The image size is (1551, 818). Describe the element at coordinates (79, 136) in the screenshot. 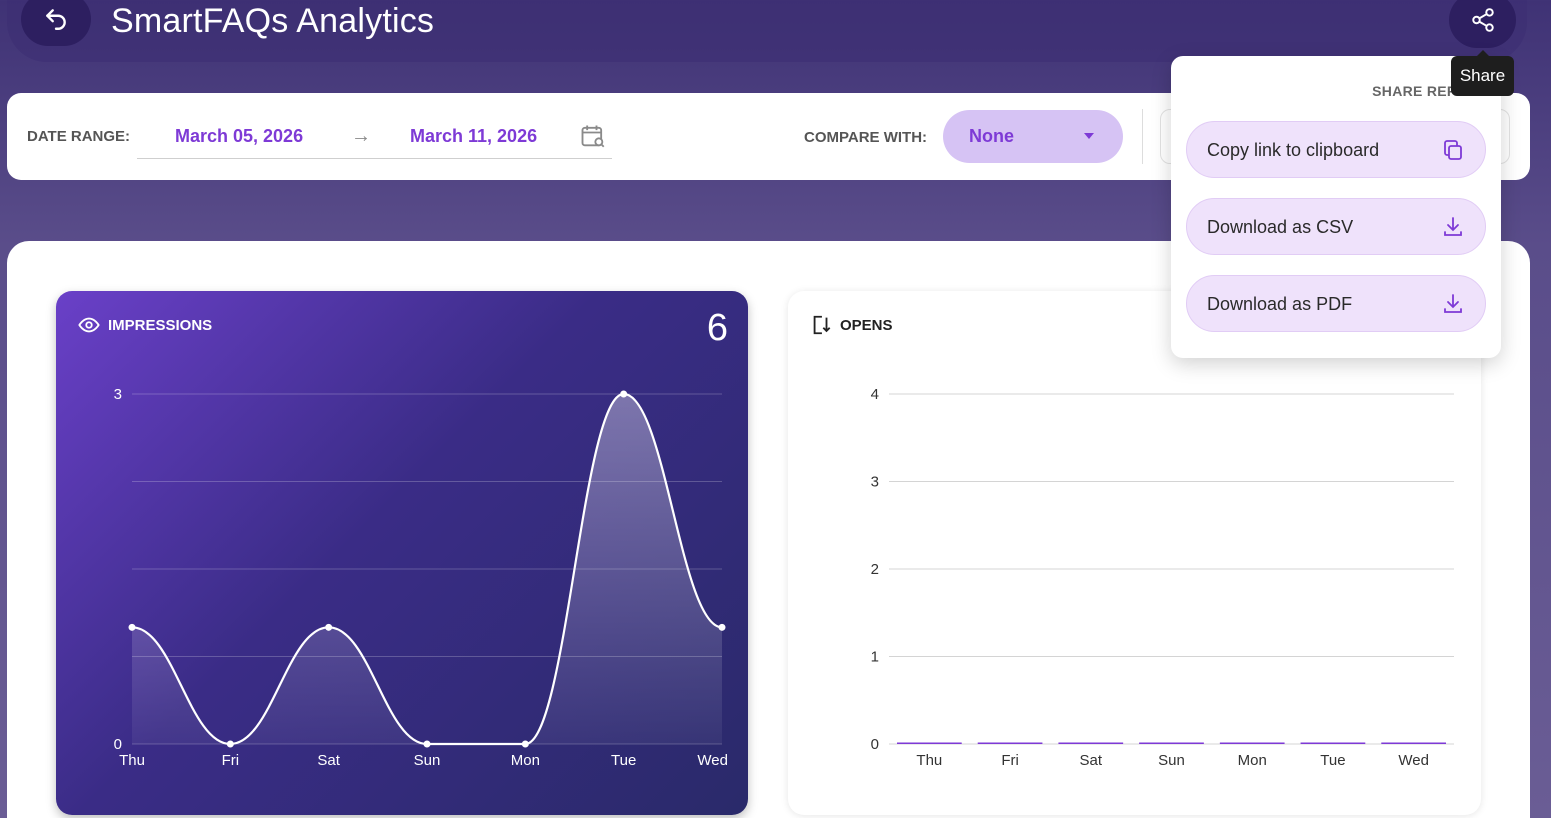

I see `date-range-label: DATE RANGE:` at that location.